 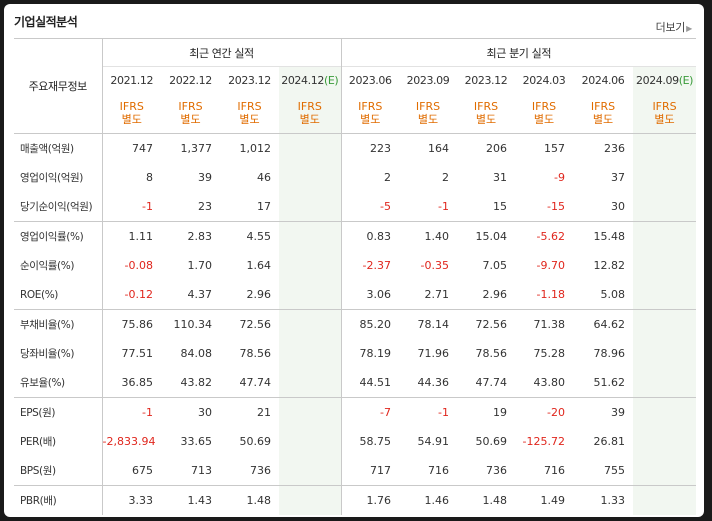 What do you see at coordinates (264, 177) in the screenshot?
I see `table-cell: 46` at bounding box center [264, 177].